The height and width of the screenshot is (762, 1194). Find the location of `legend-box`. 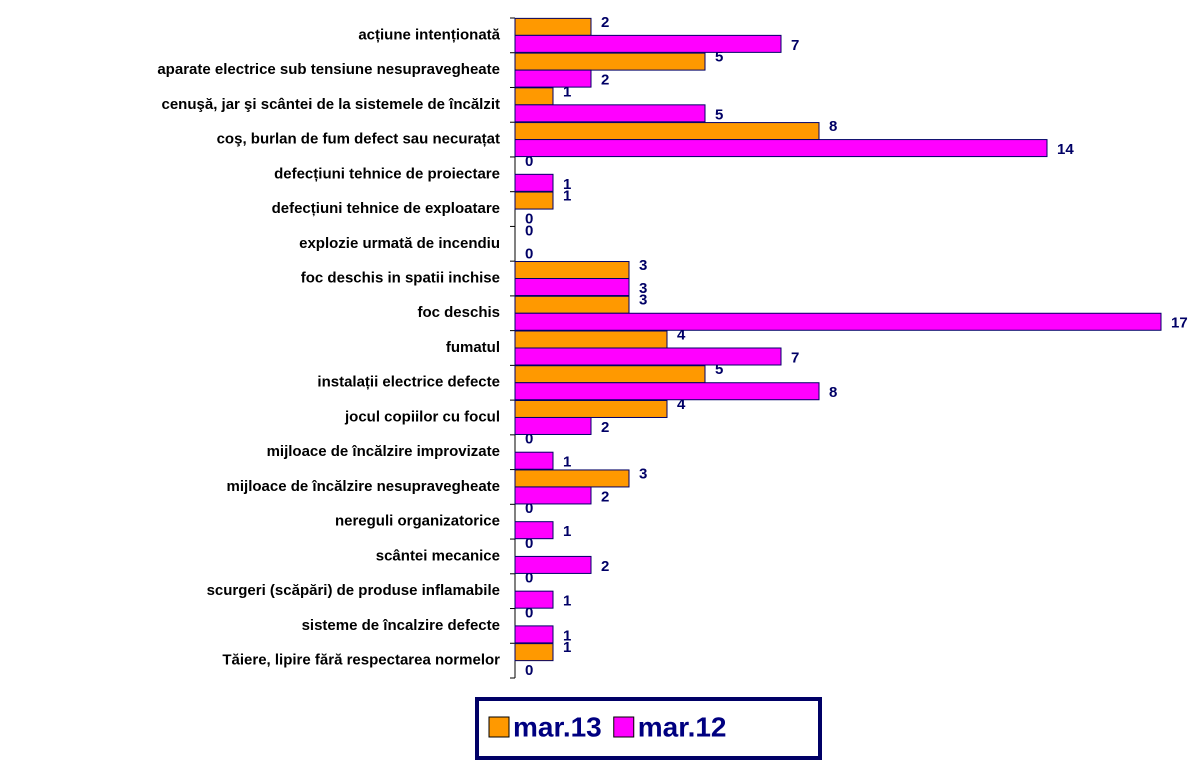

legend-box is located at coordinates (648, 728).